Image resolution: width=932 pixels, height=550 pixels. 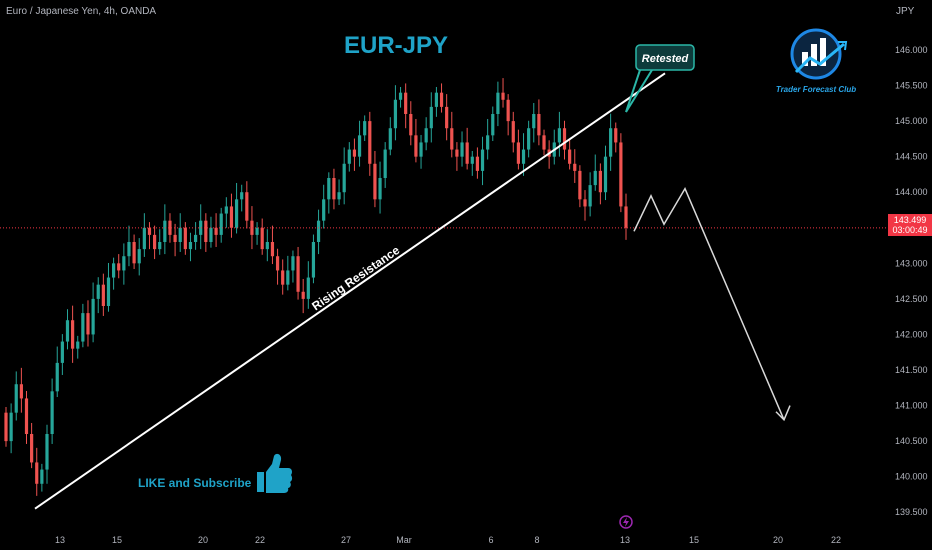 I want to click on trader-forecast-club-logo: Trader Forecast Club, so click(x=816, y=61).